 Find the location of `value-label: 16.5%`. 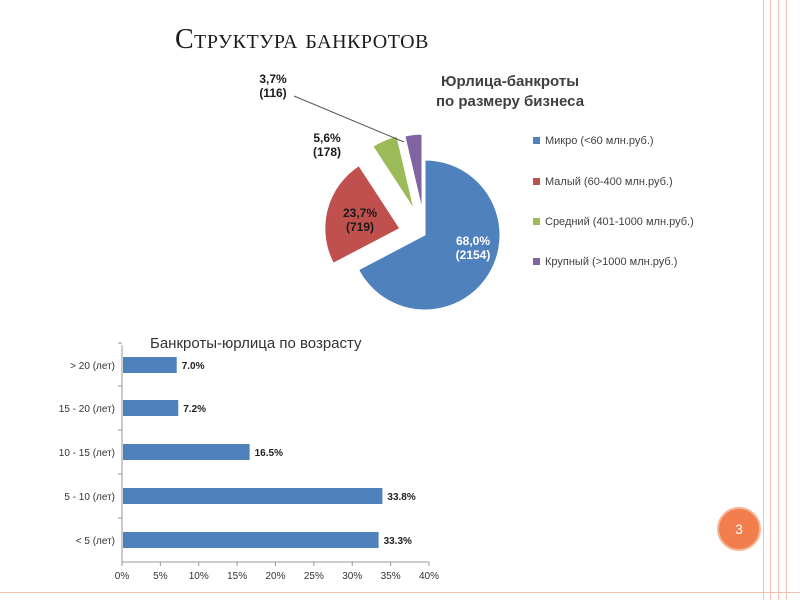

value-label: 16.5% is located at coordinates (269, 453).